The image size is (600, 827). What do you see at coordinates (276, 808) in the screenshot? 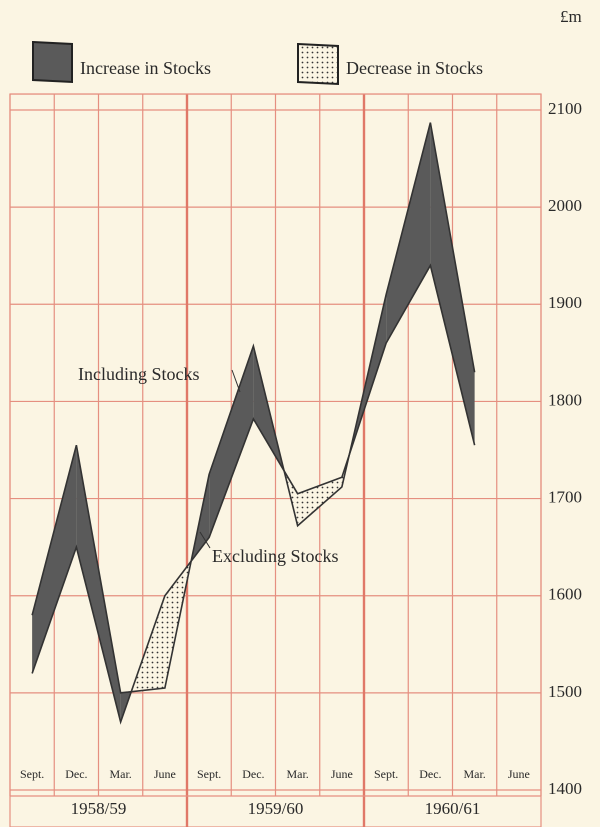
I see `group-label: 1959/60` at bounding box center [276, 808].